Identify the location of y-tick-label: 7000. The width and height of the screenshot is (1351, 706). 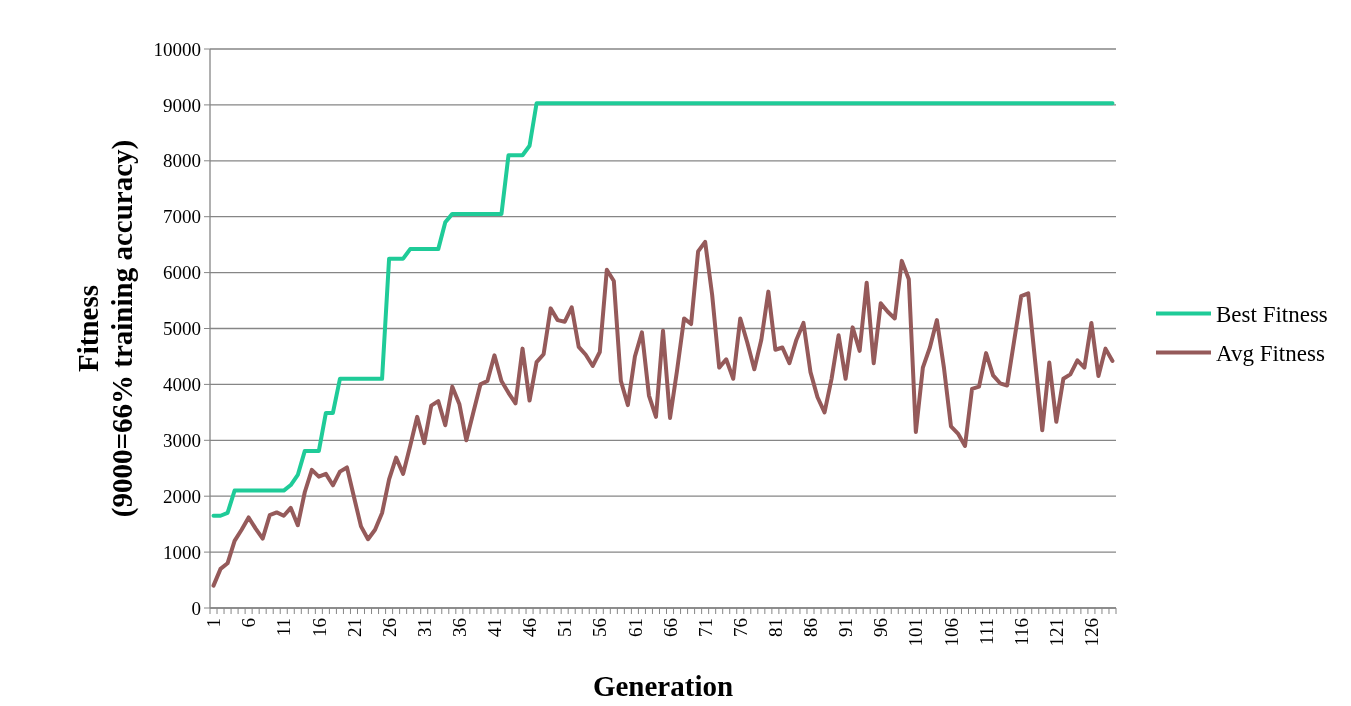
(182, 217).